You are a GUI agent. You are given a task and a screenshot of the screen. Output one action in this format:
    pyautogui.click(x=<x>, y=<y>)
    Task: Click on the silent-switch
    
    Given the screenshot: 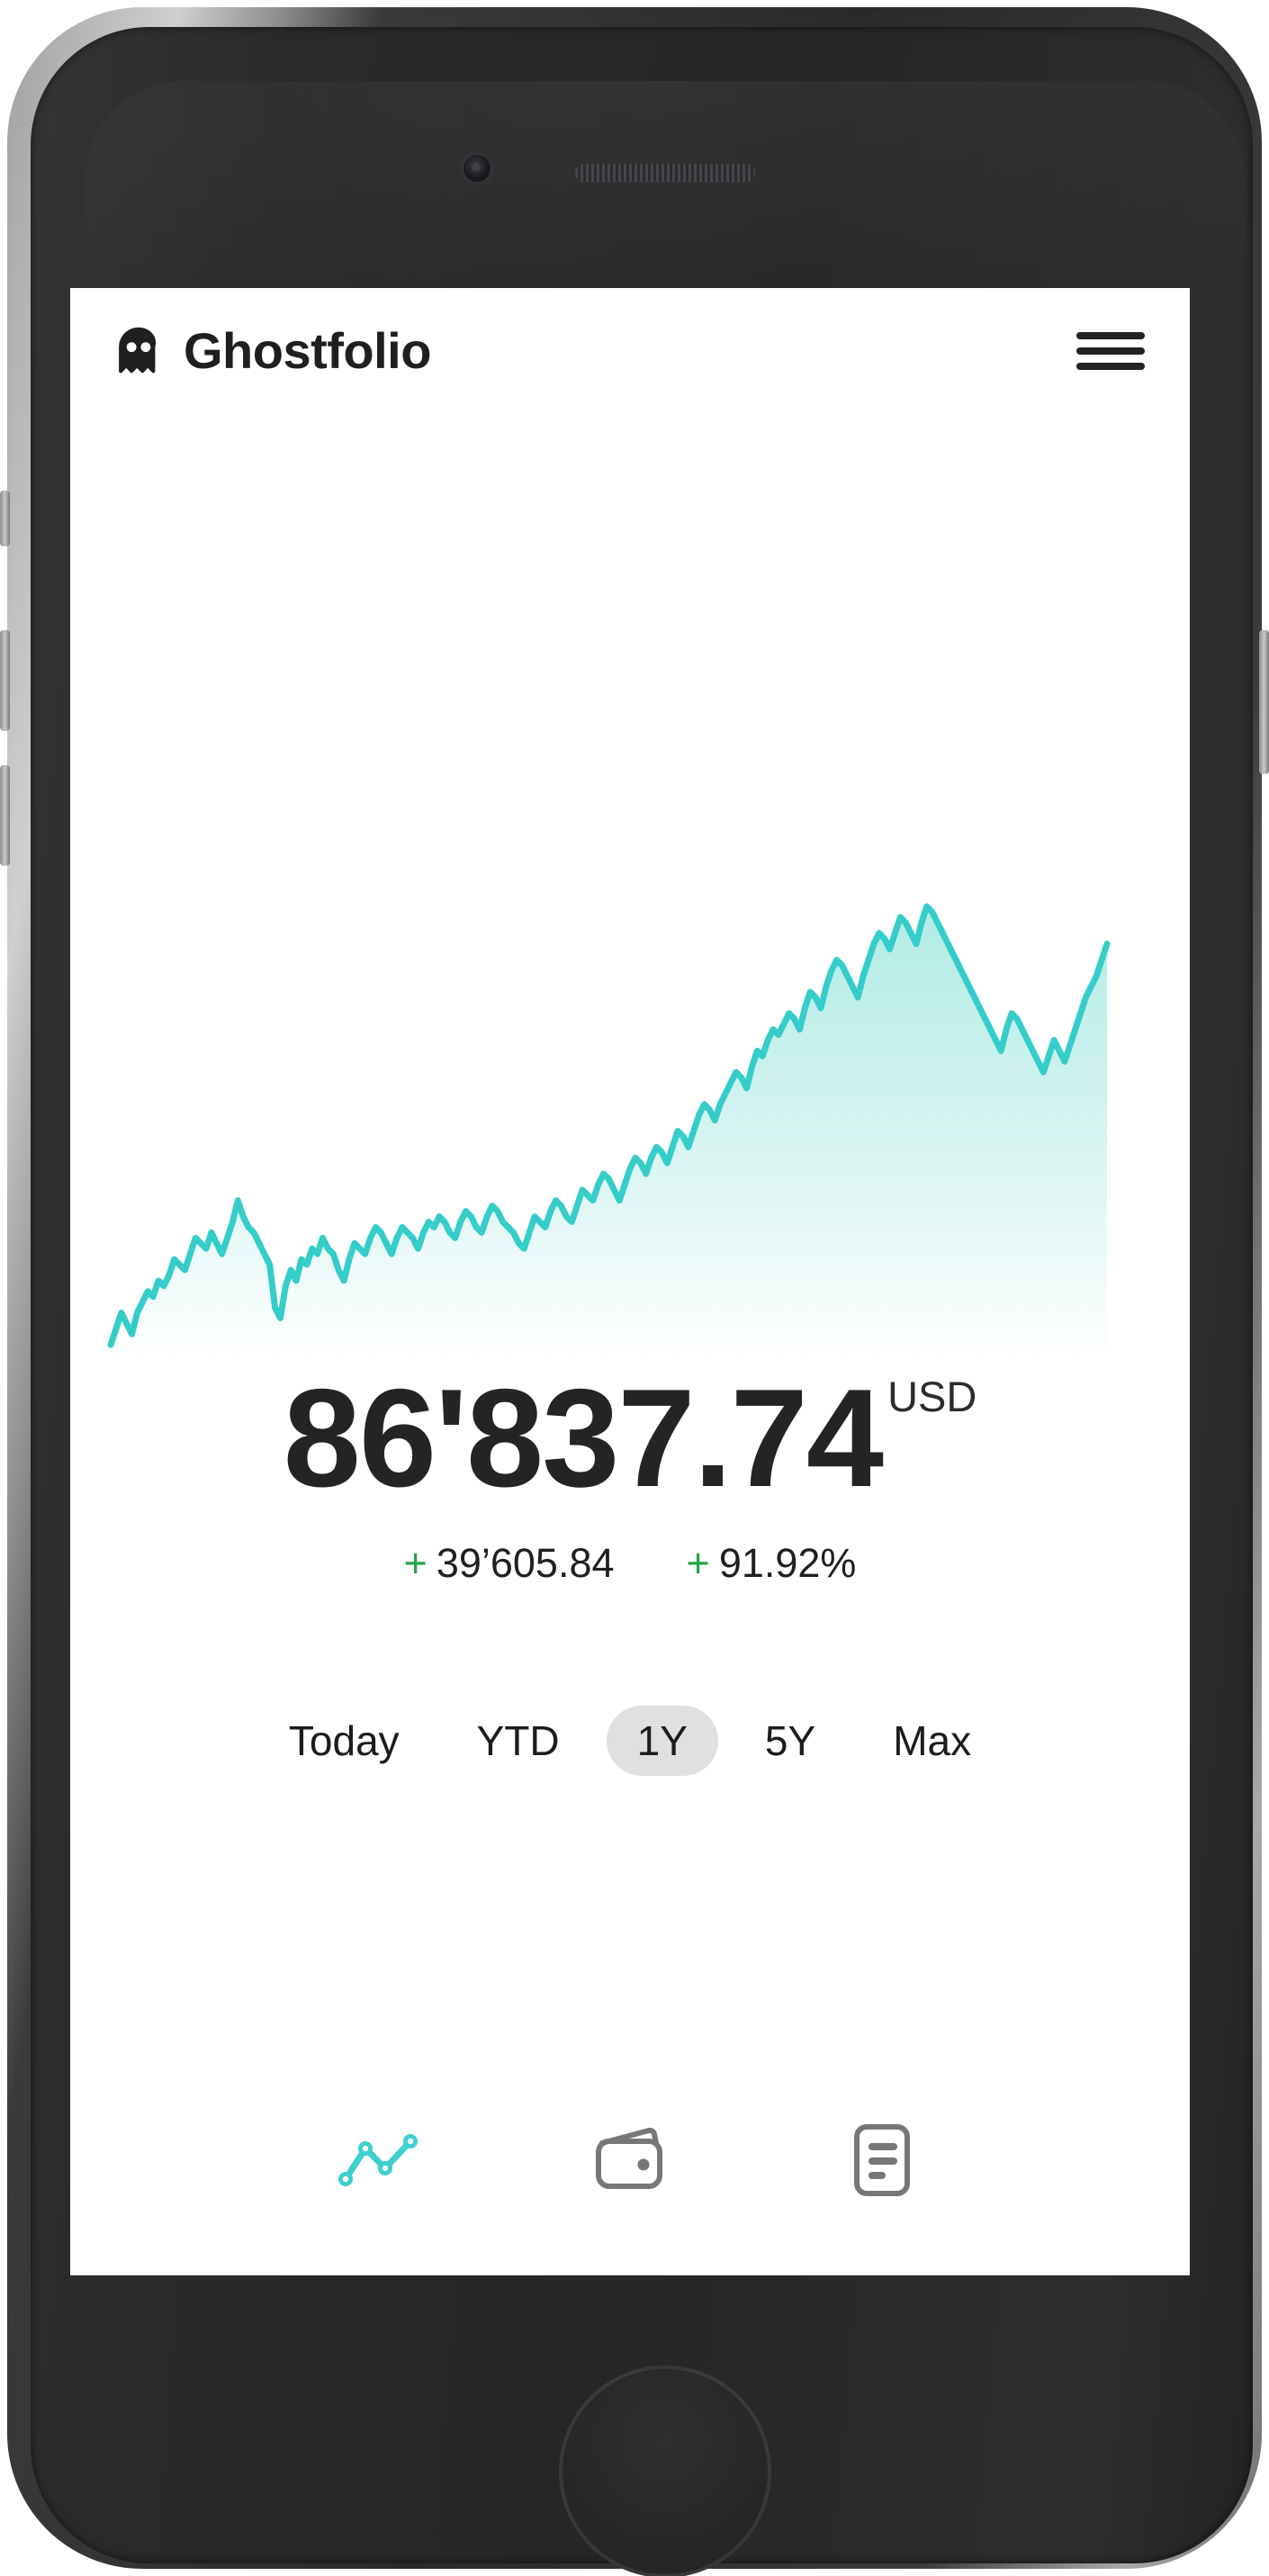 What is the action you would take?
    pyautogui.click(x=5, y=518)
    